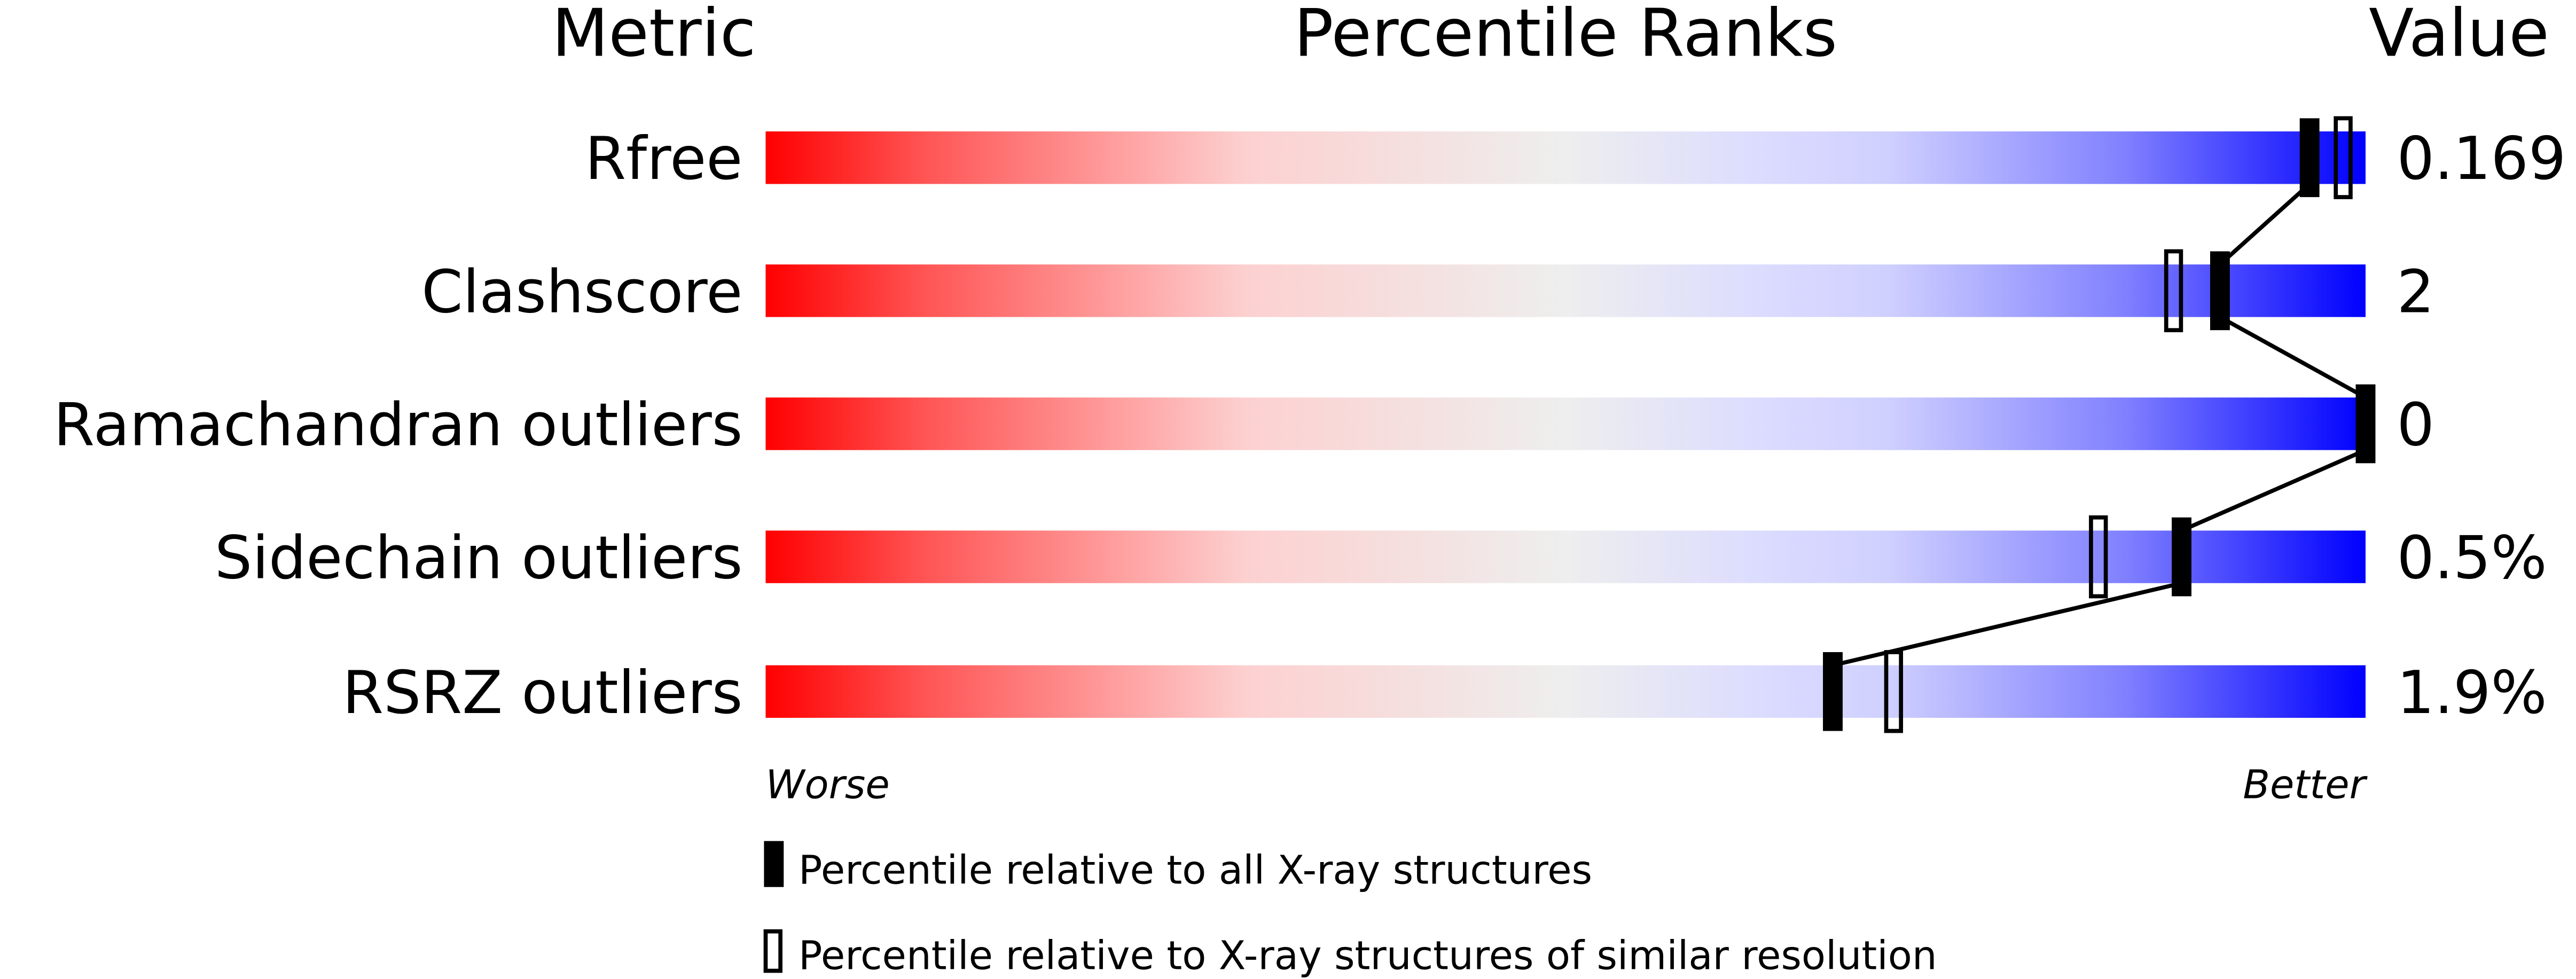 This screenshot has height=979, width=2576. I want to click on header-value: Value, so click(2459, 36).